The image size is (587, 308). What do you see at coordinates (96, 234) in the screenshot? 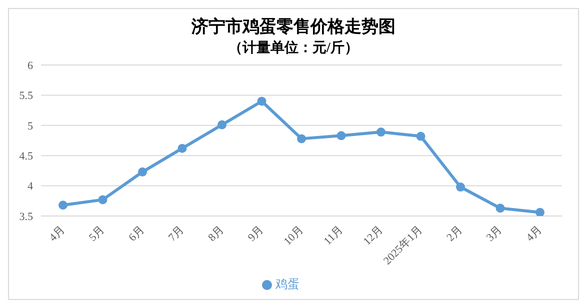
I see `x-tick-label: 5月` at bounding box center [96, 234].